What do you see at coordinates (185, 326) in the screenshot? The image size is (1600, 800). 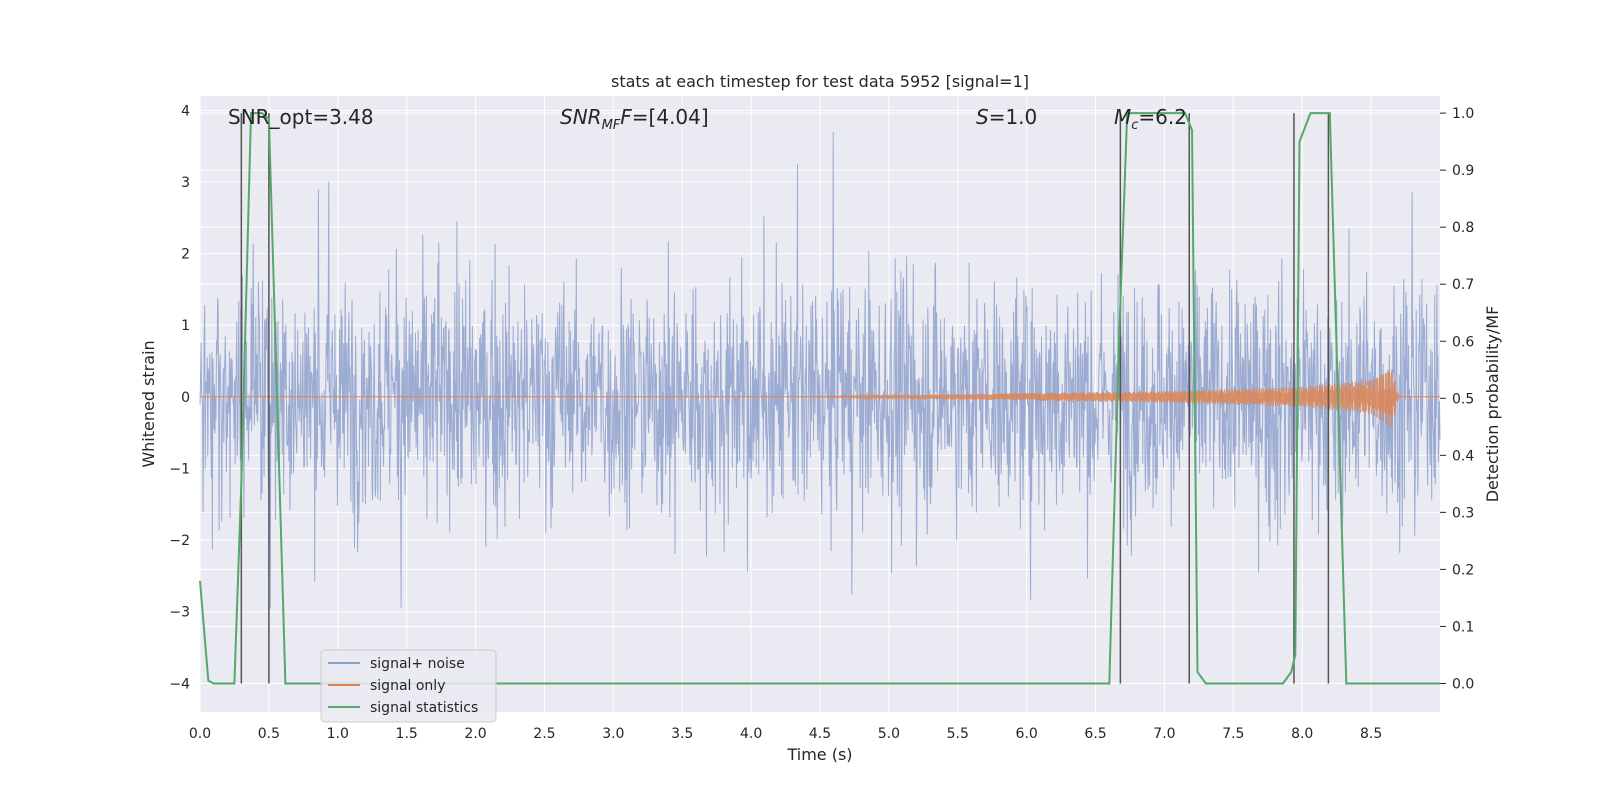 I see `y-left-tick-label: 1` at bounding box center [185, 326].